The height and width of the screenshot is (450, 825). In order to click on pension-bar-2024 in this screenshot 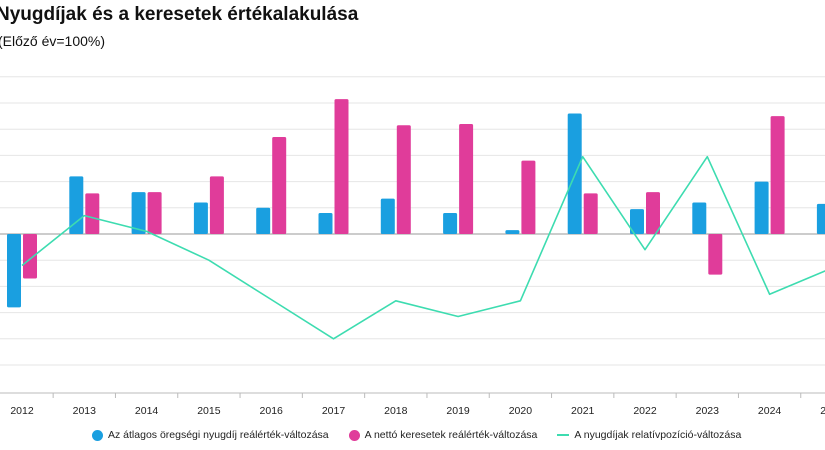, I will do `click(761, 207)`.